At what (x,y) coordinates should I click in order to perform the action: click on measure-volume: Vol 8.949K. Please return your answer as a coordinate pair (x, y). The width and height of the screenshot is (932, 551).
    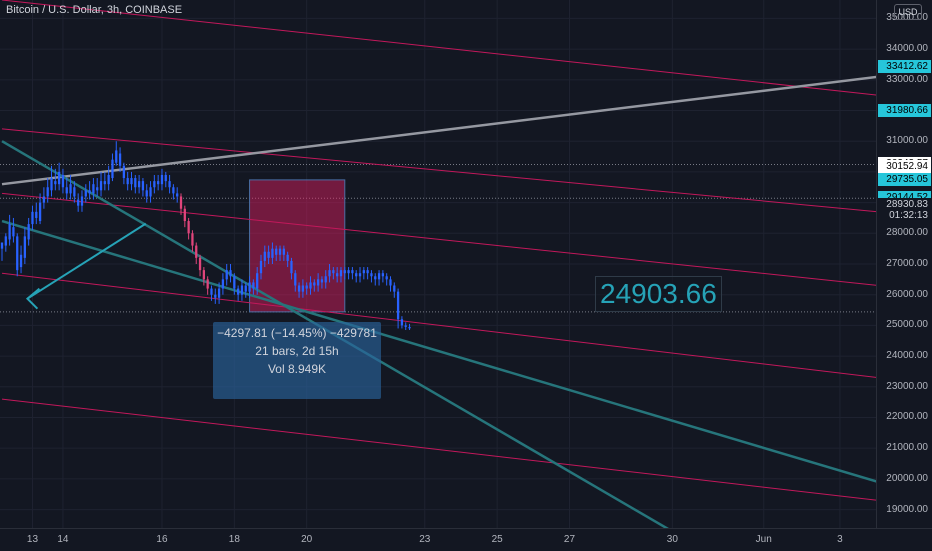
    Looking at the image, I should click on (297, 369).